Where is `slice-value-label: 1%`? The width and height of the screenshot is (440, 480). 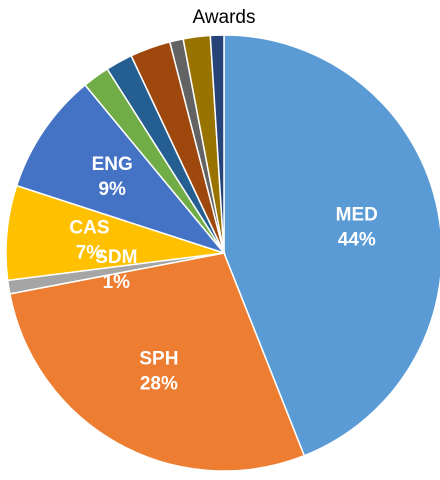 slice-value-label: 1% is located at coordinates (117, 282).